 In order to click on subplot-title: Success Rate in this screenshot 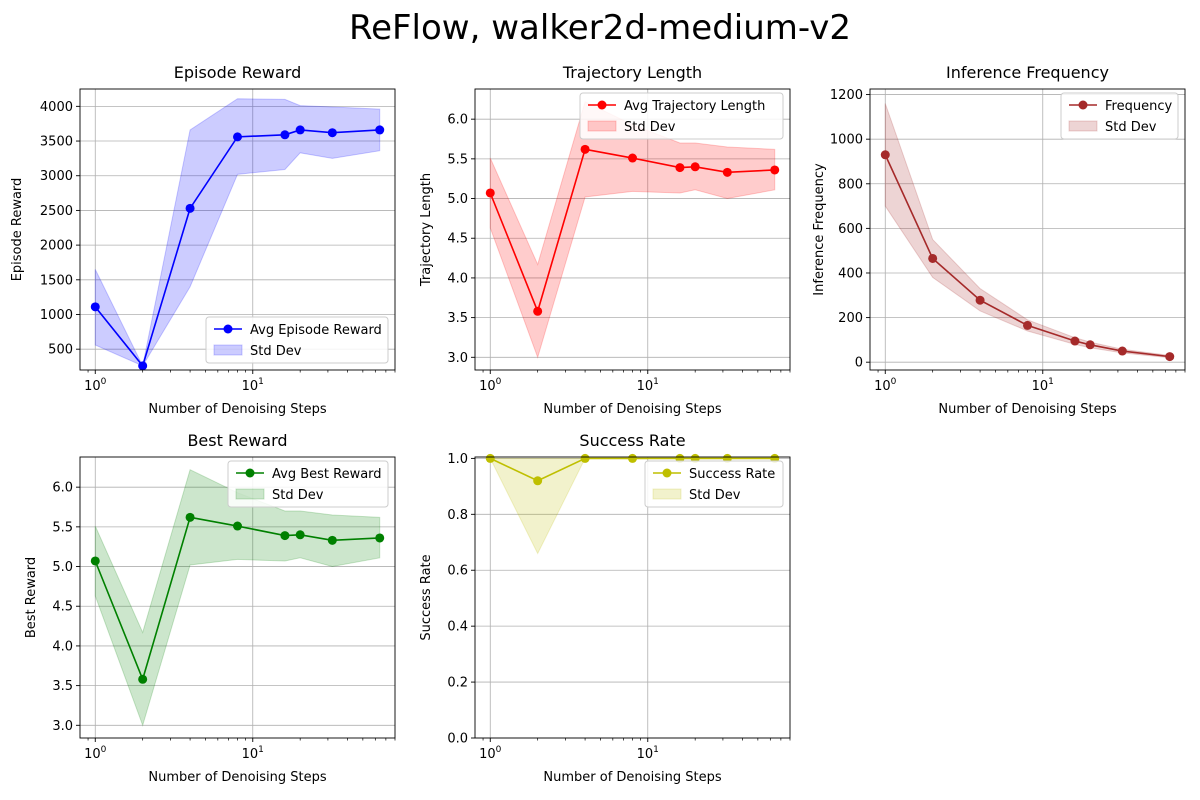, I will do `click(632, 440)`.